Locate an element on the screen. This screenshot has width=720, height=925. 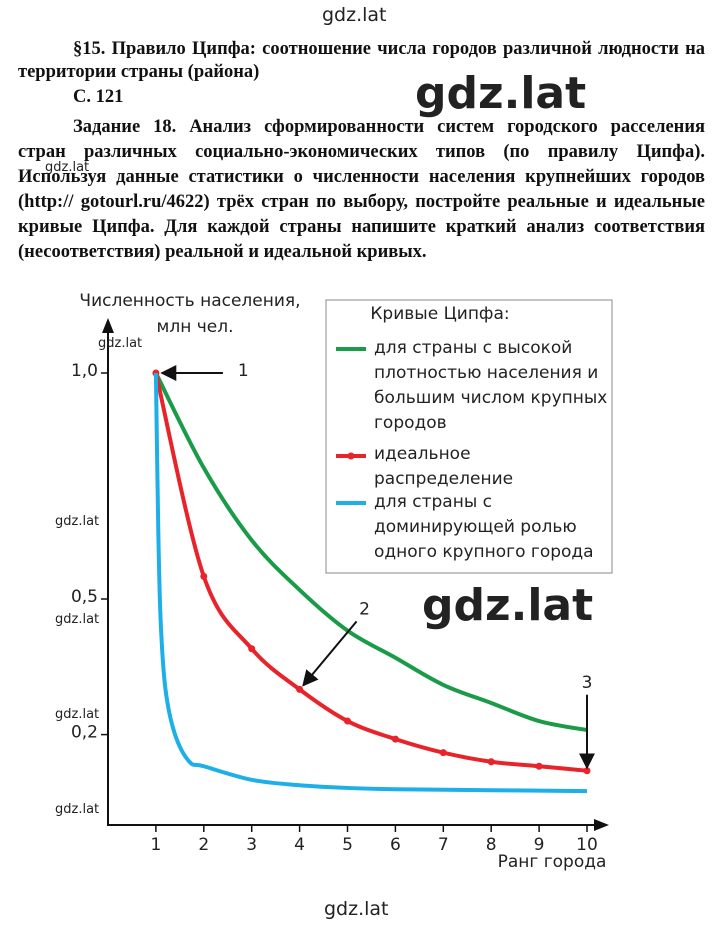
y-arrow is located at coordinates (108, 325).